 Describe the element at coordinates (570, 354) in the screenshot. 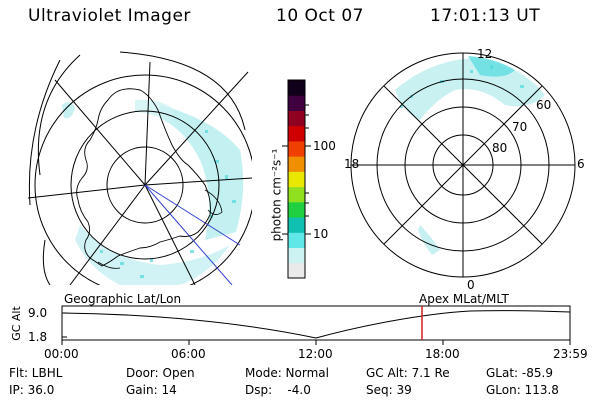

I see `x-tick-2359: 23:59` at that location.